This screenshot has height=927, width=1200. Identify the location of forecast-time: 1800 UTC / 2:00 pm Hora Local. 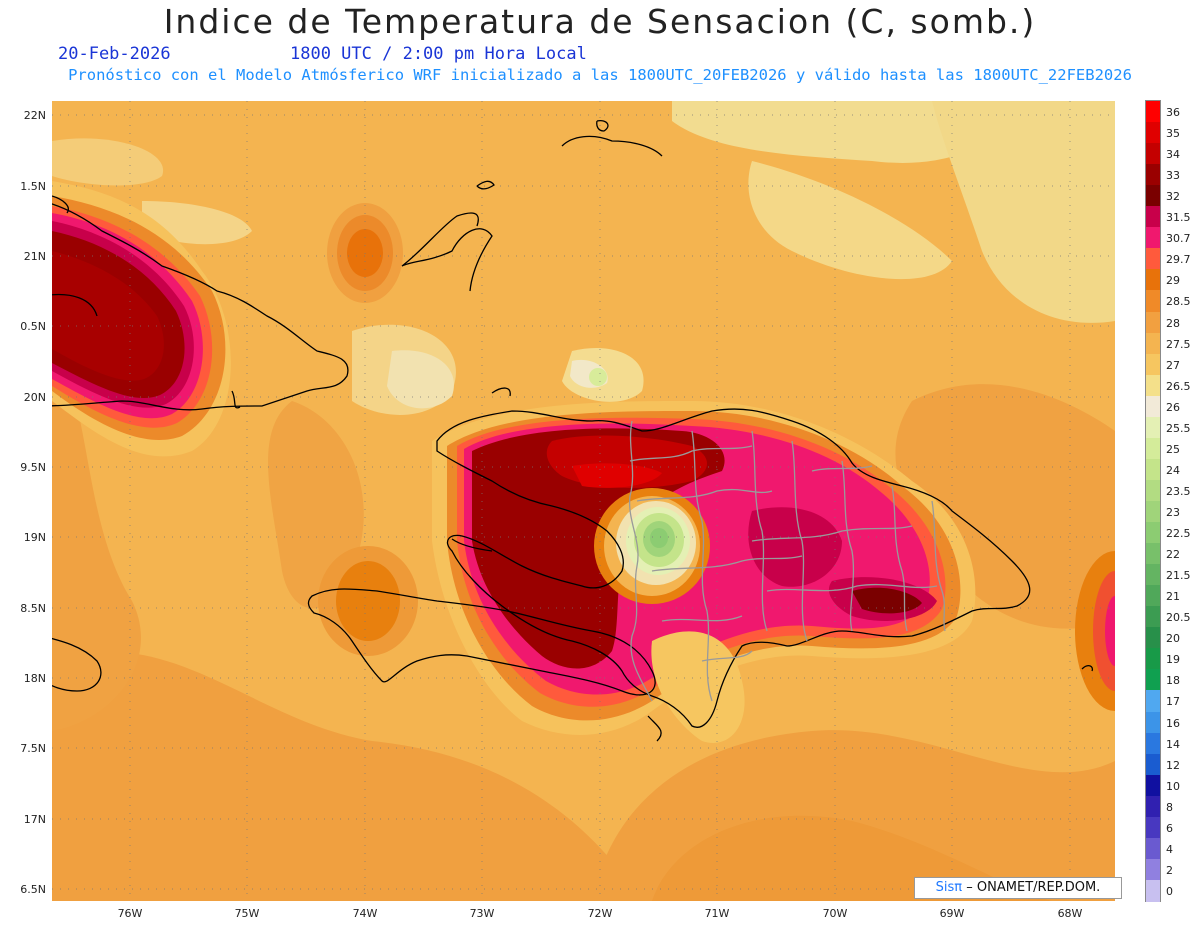
(438, 54).